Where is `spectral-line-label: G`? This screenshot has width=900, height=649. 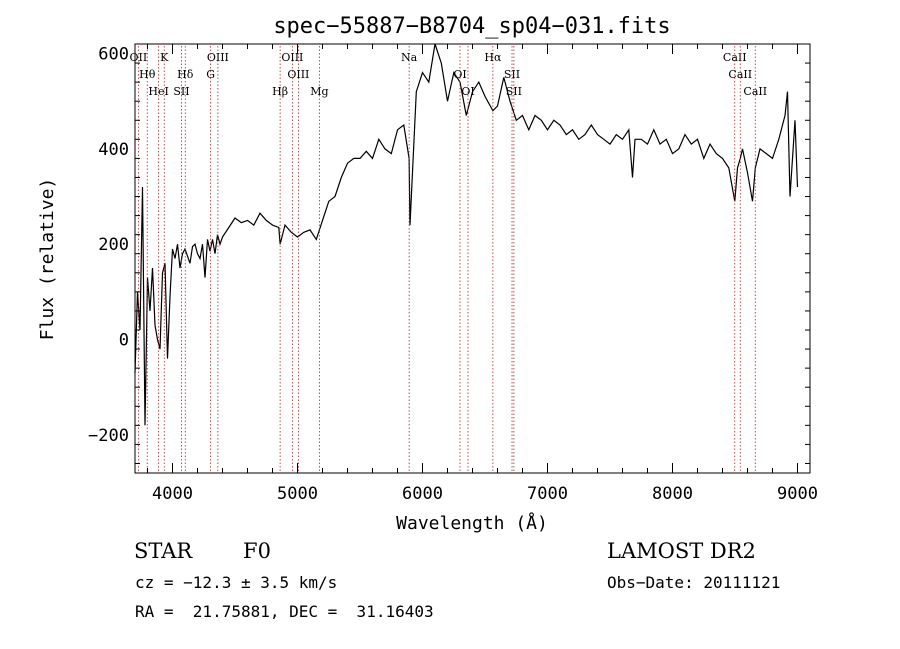 spectral-line-label: G is located at coordinates (210, 74).